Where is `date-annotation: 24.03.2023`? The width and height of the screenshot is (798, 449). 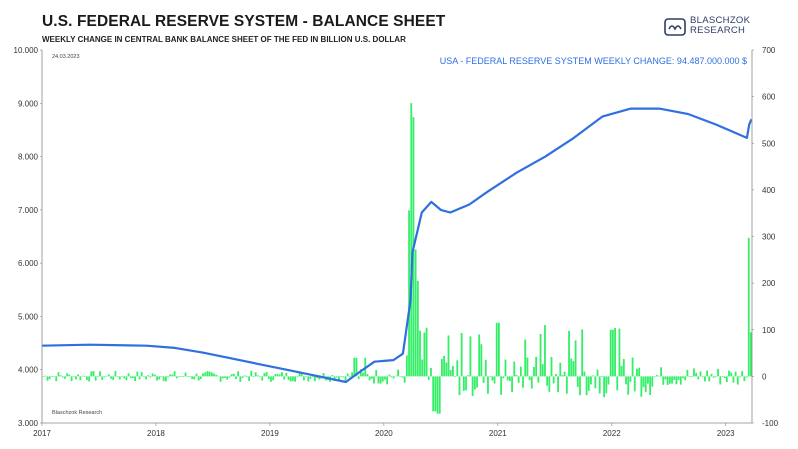 date-annotation: 24.03.2023 is located at coordinates (66, 57).